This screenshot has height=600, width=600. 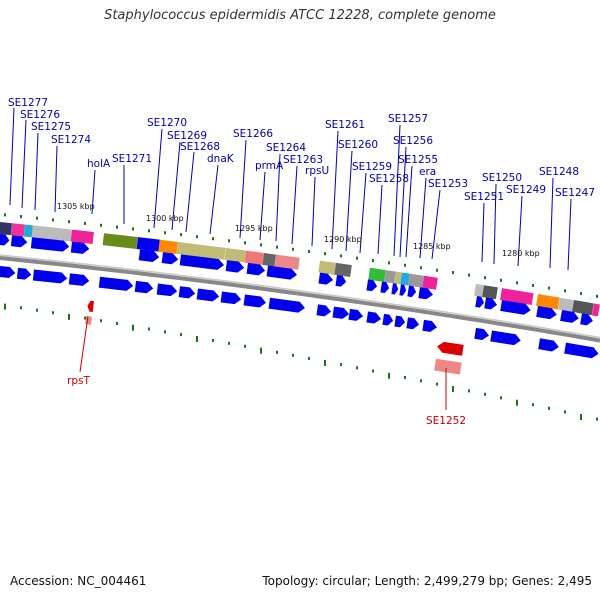 What do you see at coordinates (446, 421) in the screenshot?
I see `gene-label: SE1252` at bounding box center [446, 421].